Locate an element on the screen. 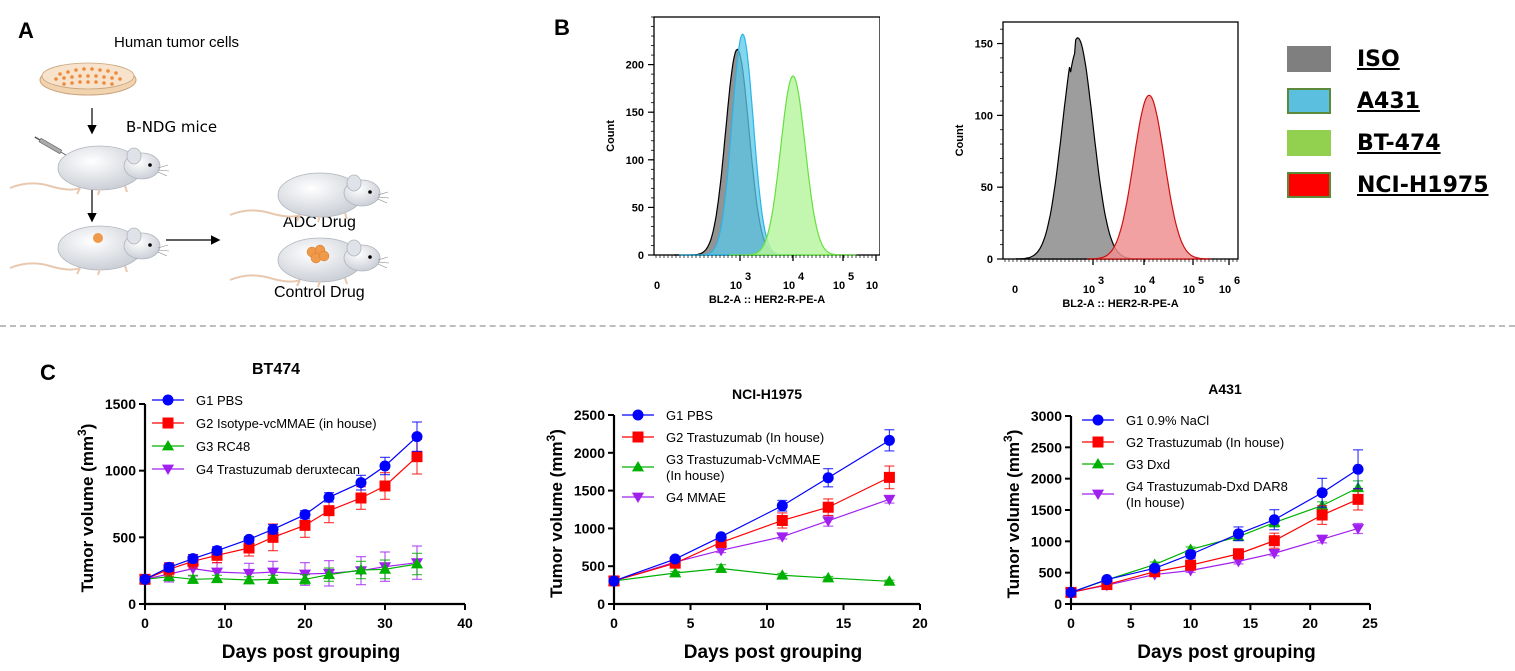 This screenshot has height=671, width=1515. y-axis-label: Tumor volume (mm3) is located at coordinates (1012, 514).